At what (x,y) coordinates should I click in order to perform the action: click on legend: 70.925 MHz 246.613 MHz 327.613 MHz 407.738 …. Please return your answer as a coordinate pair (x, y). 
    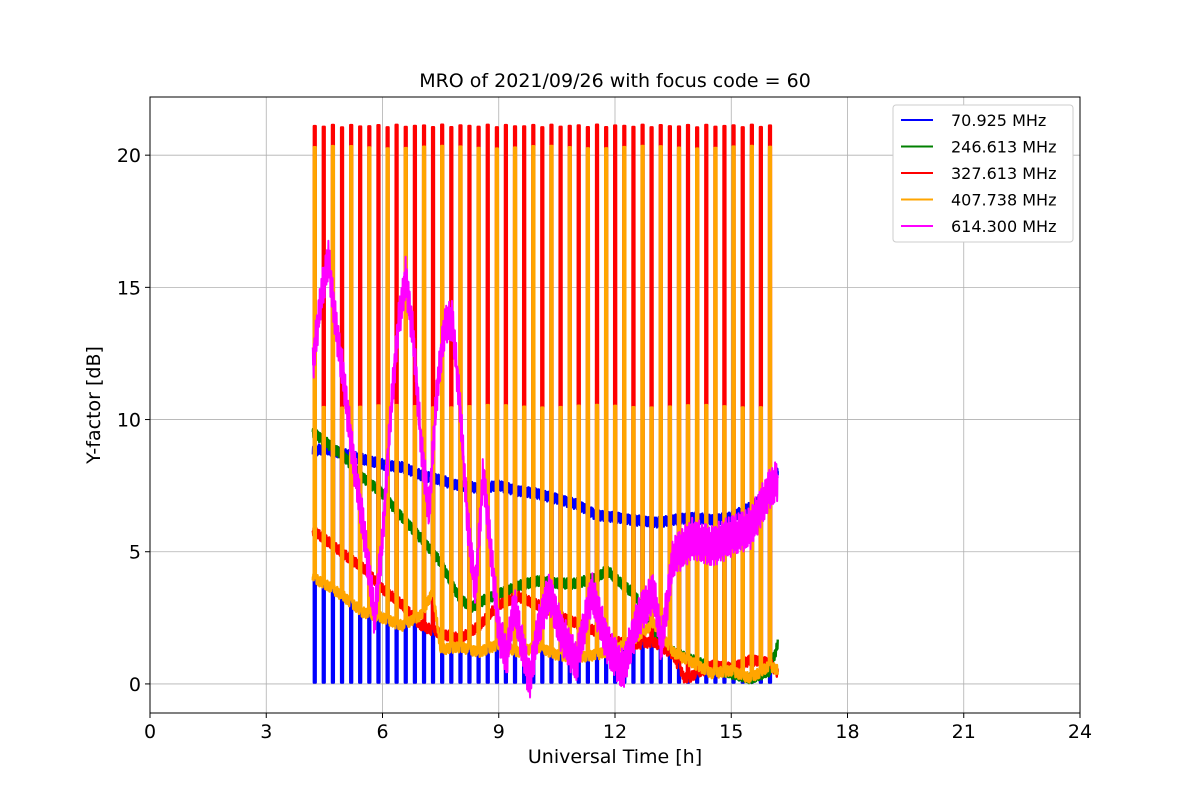
    Looking at the image, I should click on (983, 173).